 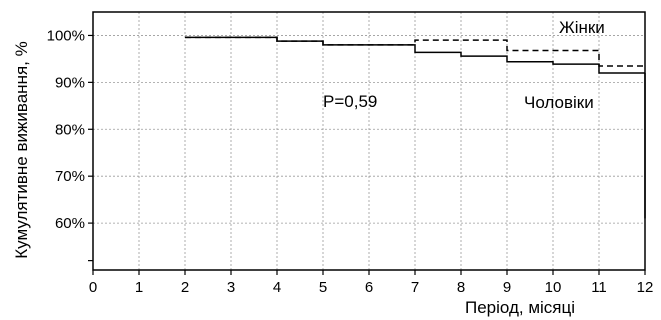 I want to click on y-tick-label: 100%, so click(x=66, y=35).